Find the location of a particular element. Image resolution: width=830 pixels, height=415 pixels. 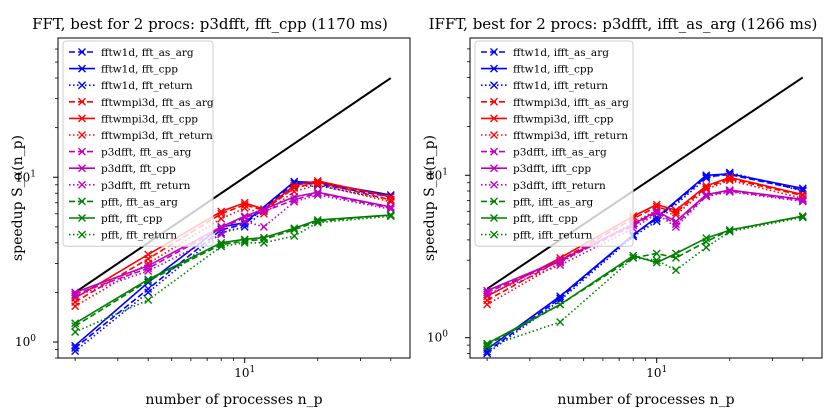

ifft-legend-label: fftwmpi3d, ifft_cpp is located at coordinates (563, 119).